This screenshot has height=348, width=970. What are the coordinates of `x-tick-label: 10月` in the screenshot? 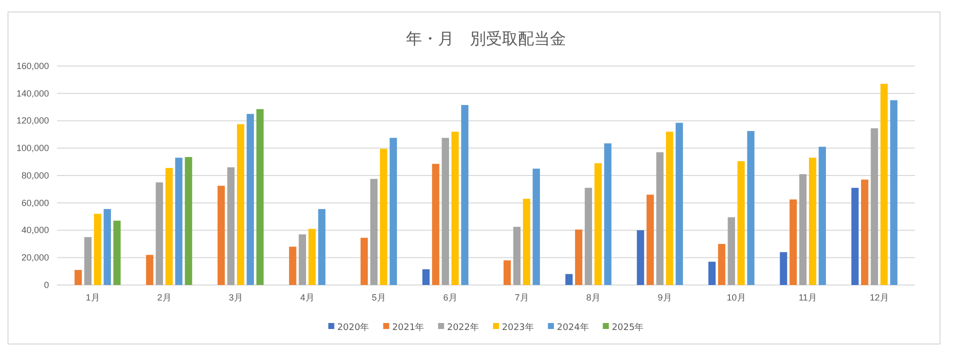 It's located at (736, 297).